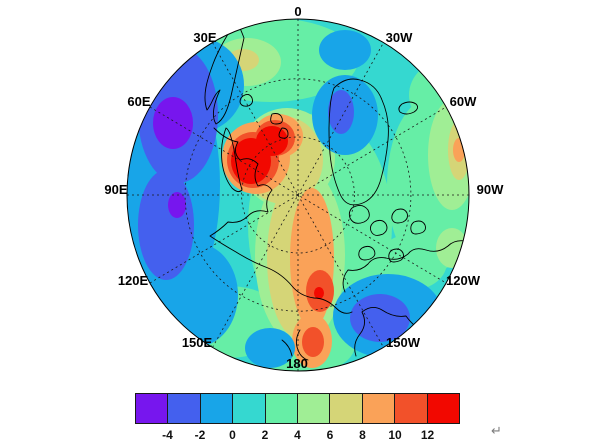 Image resolution: width=601 pixels, height=447 pixels. I want to click on coast-okhotsk, so click(295, 345).